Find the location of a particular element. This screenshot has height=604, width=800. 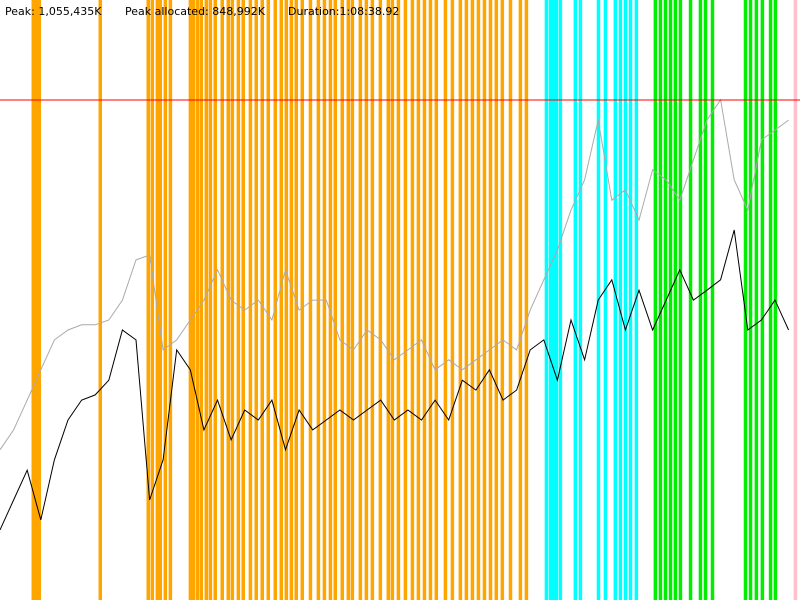

peak-allocated-text: Peak allocated: 848,992K is located at coordinates (195, 11).